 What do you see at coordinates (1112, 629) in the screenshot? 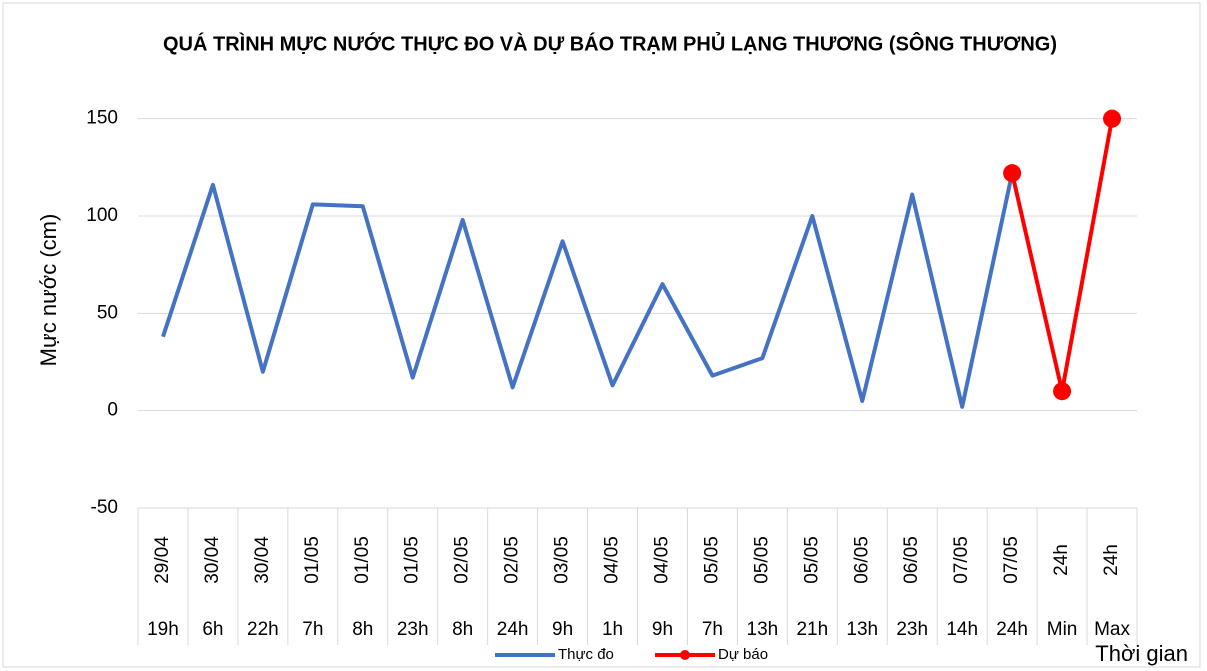
I see `x-tick-label: Max` at bounding box center [1112, 629].